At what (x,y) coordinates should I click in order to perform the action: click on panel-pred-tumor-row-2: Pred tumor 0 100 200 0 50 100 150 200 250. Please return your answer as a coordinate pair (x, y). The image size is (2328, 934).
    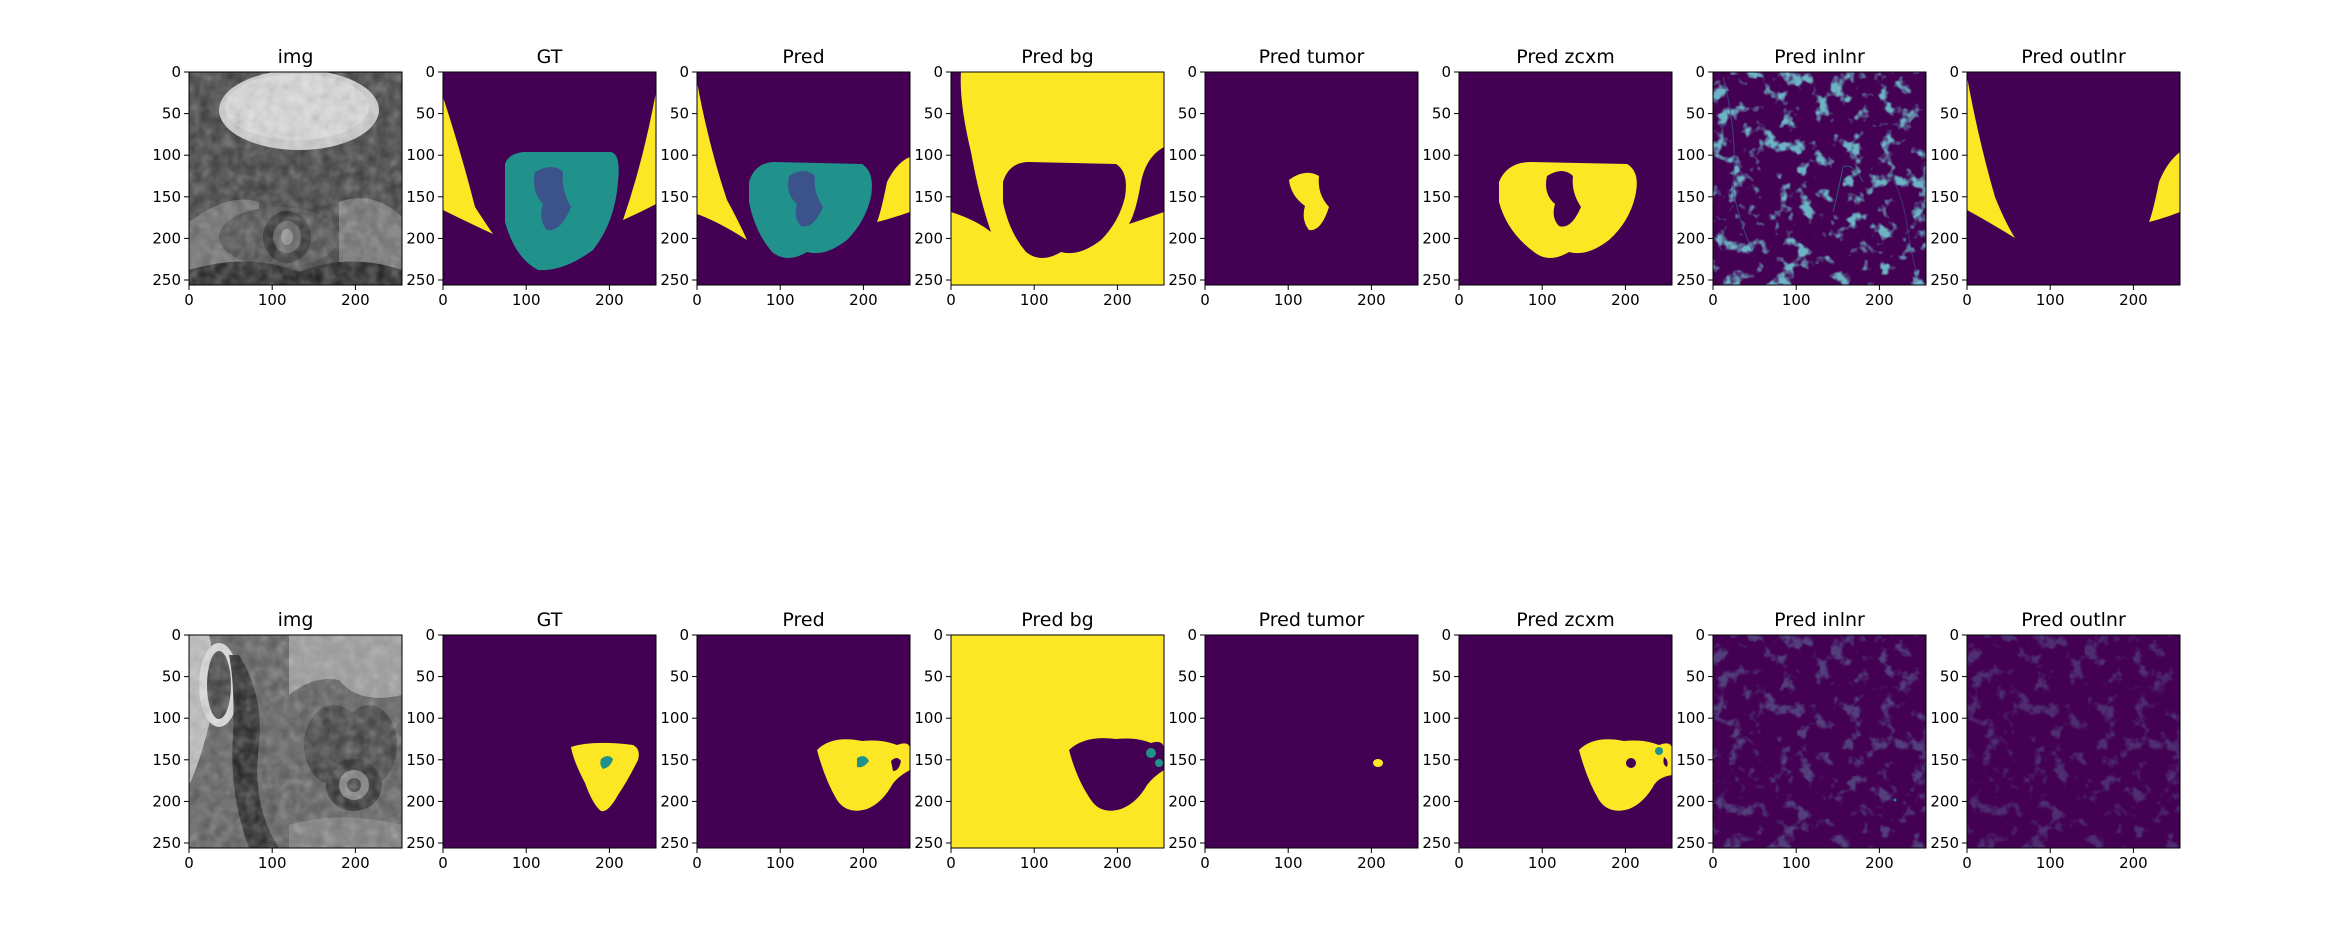
    Looking at the image, I should click on (1293, 740).